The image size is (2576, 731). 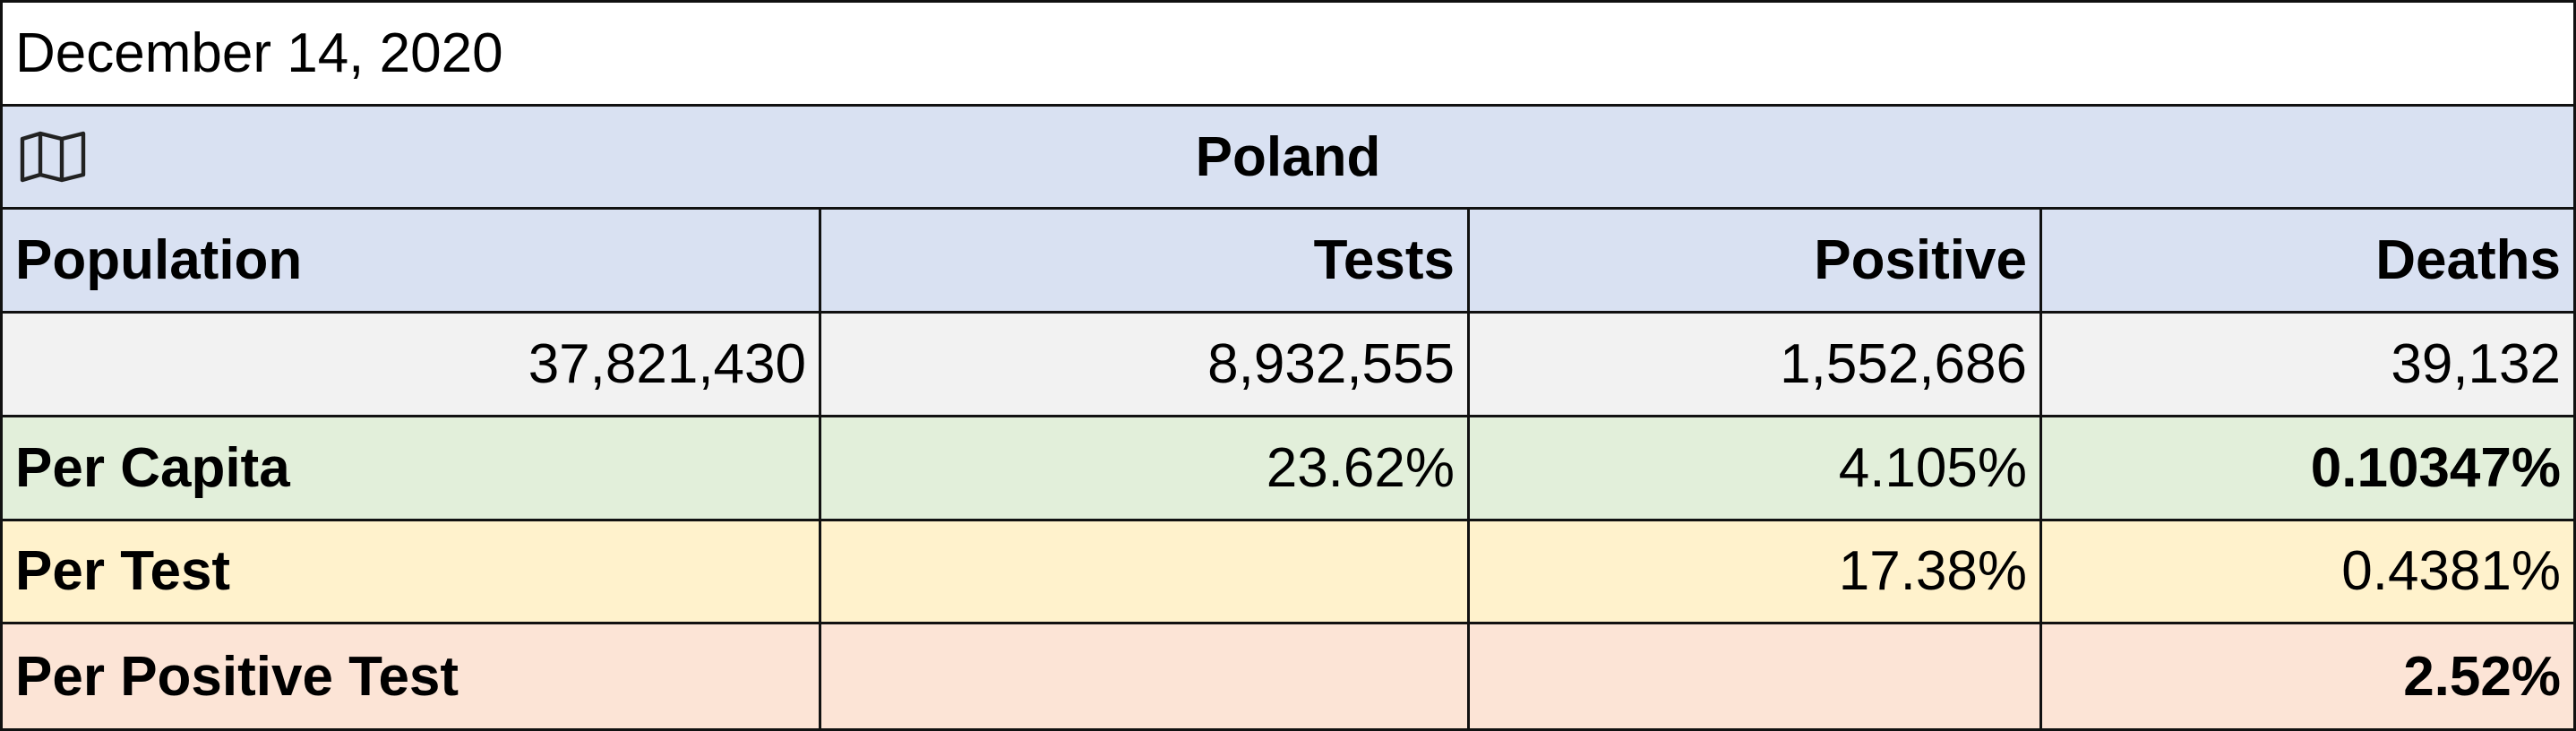 What do you see at coordinates (2307, 469) in the screenshot?
I see `ratio-cell: 0.10347%` at bounding box center [2307, 469].